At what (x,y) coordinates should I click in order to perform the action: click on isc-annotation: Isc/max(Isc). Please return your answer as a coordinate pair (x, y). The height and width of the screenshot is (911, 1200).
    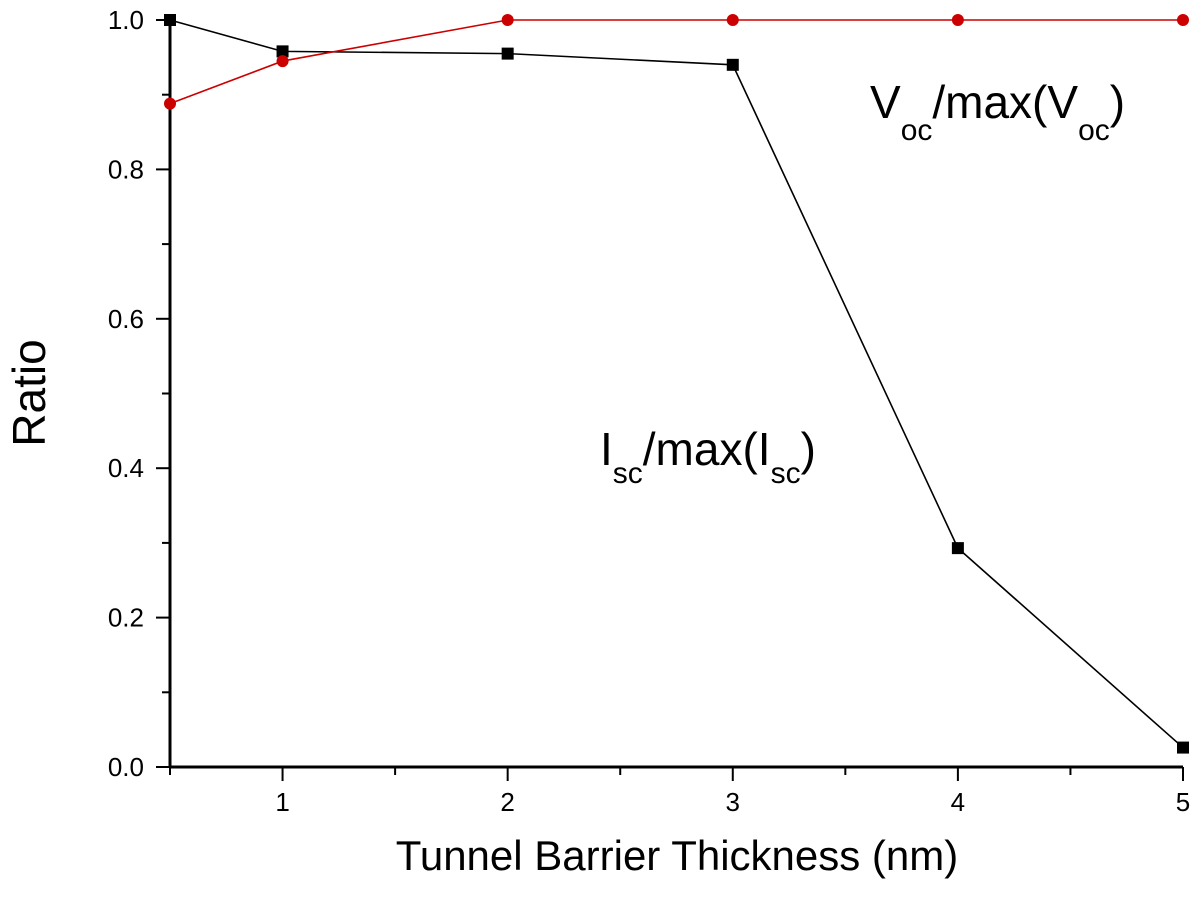
    Looking at the image, I should click on (708, 456).